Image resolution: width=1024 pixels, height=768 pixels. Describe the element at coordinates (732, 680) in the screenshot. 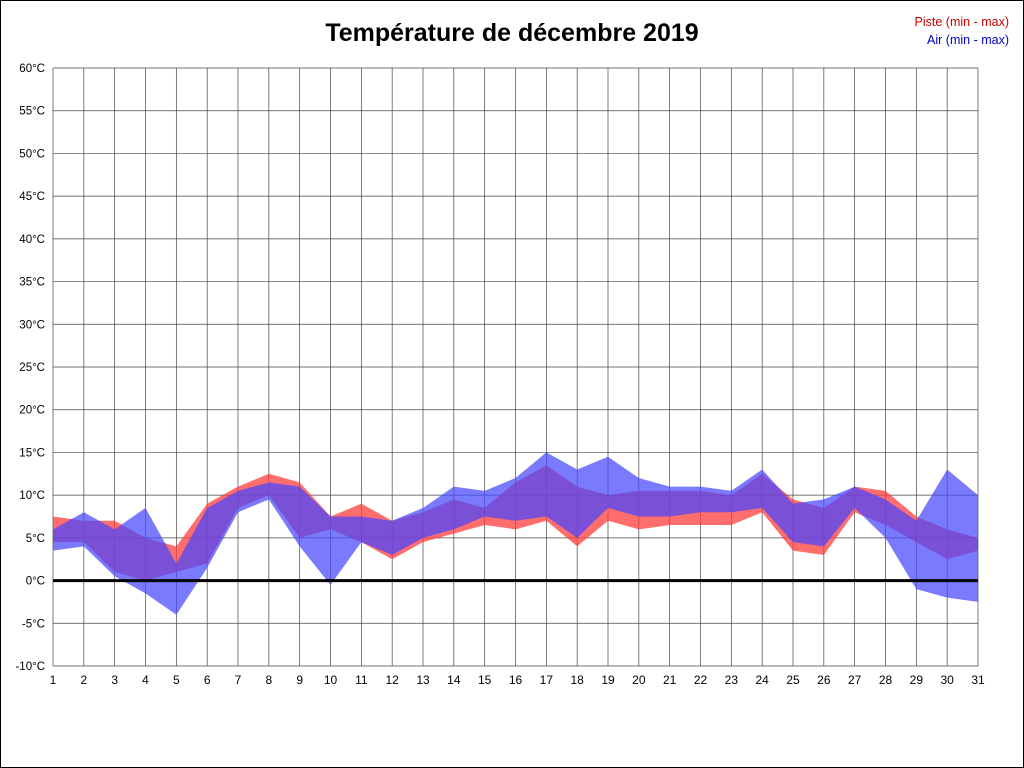

I see `x-tick-label: 23` at that location.